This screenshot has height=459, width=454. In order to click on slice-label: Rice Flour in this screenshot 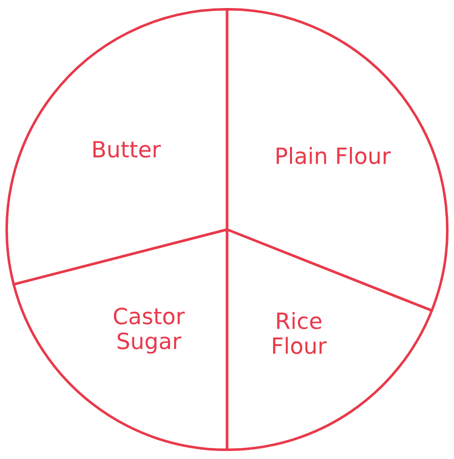, I will do `click(300, 333)`.